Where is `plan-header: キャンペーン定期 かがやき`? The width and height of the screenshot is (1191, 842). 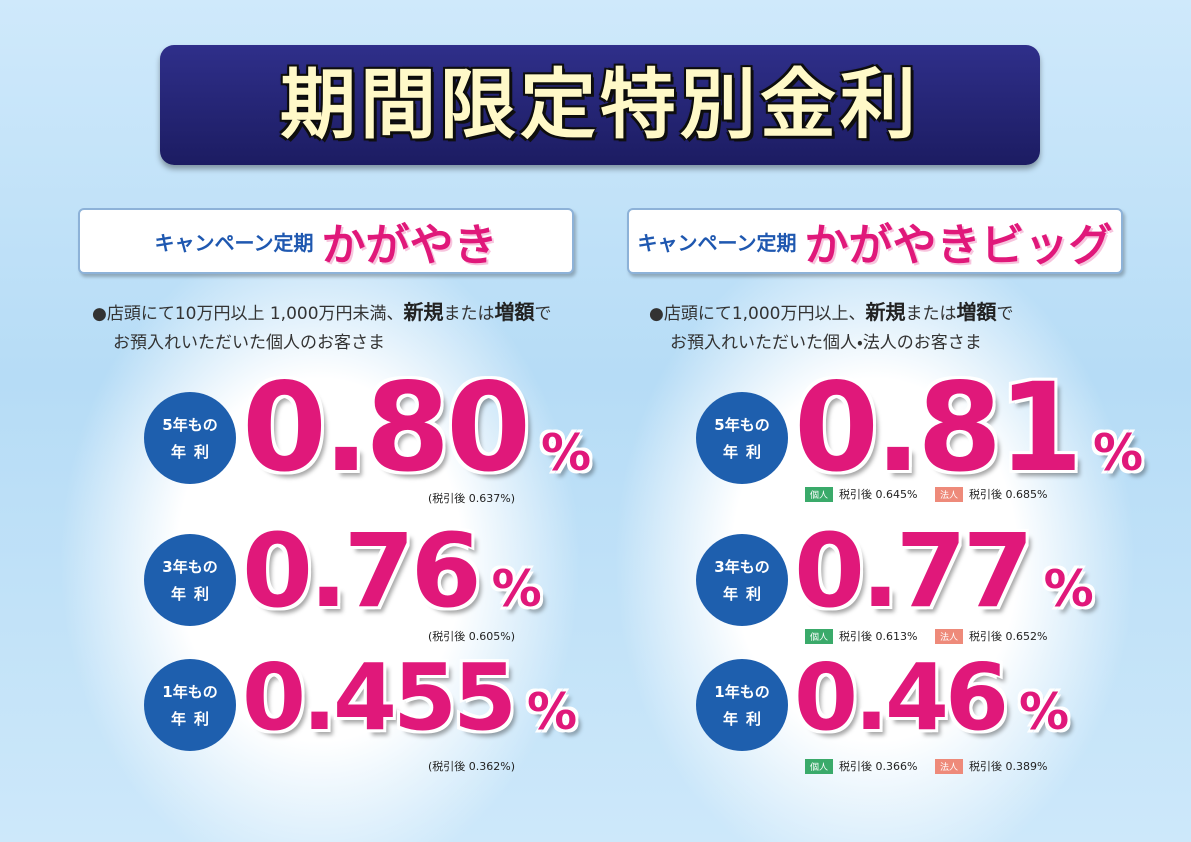 plan-header: キャンペーン定期 かがやき is located at coordinates (326, 241).